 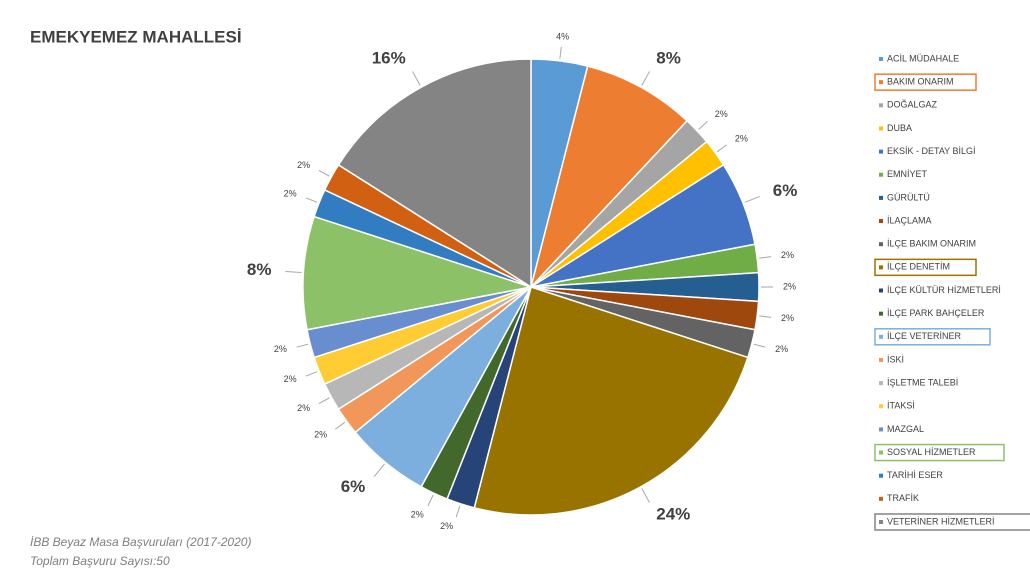 I want to click on legend-label: EKSİK - DETAY BİLGİ, so click(x=931, y=151).